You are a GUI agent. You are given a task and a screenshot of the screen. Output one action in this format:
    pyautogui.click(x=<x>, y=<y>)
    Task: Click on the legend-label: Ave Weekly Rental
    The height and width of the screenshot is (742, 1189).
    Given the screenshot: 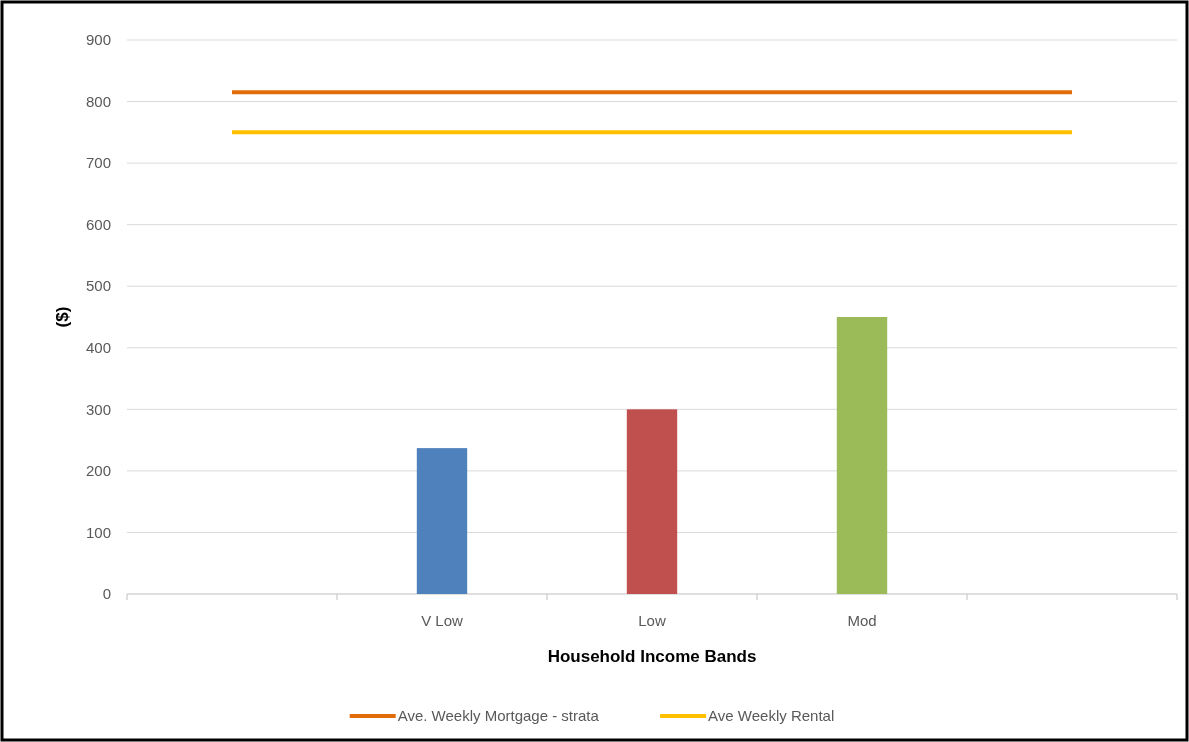 What is the action you would take?
    pyautogui.click(x=771, y=716)
    